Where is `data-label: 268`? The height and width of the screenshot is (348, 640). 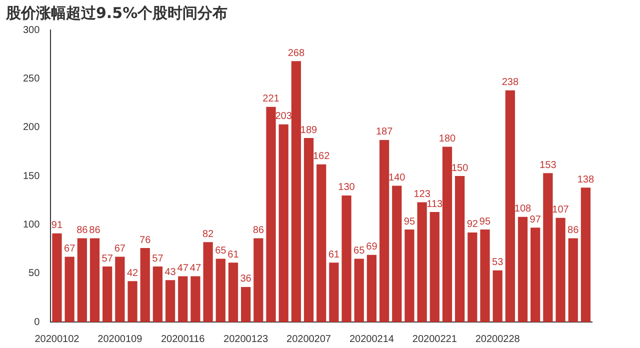
data-label: 268 is located at coordinates (296, 53).